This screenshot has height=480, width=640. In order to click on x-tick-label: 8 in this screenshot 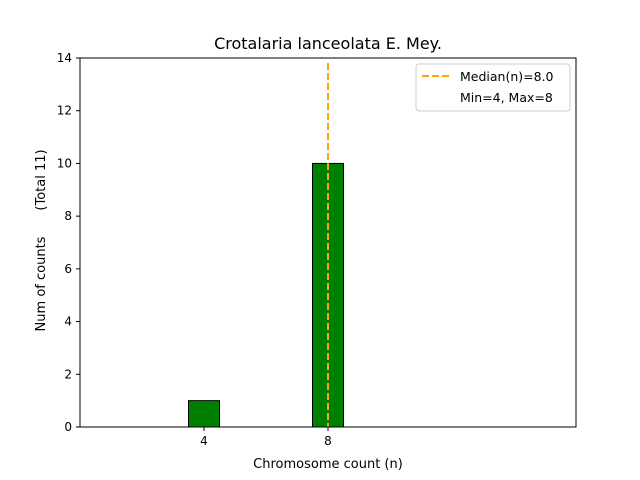, I will do `click(328, 441)`.